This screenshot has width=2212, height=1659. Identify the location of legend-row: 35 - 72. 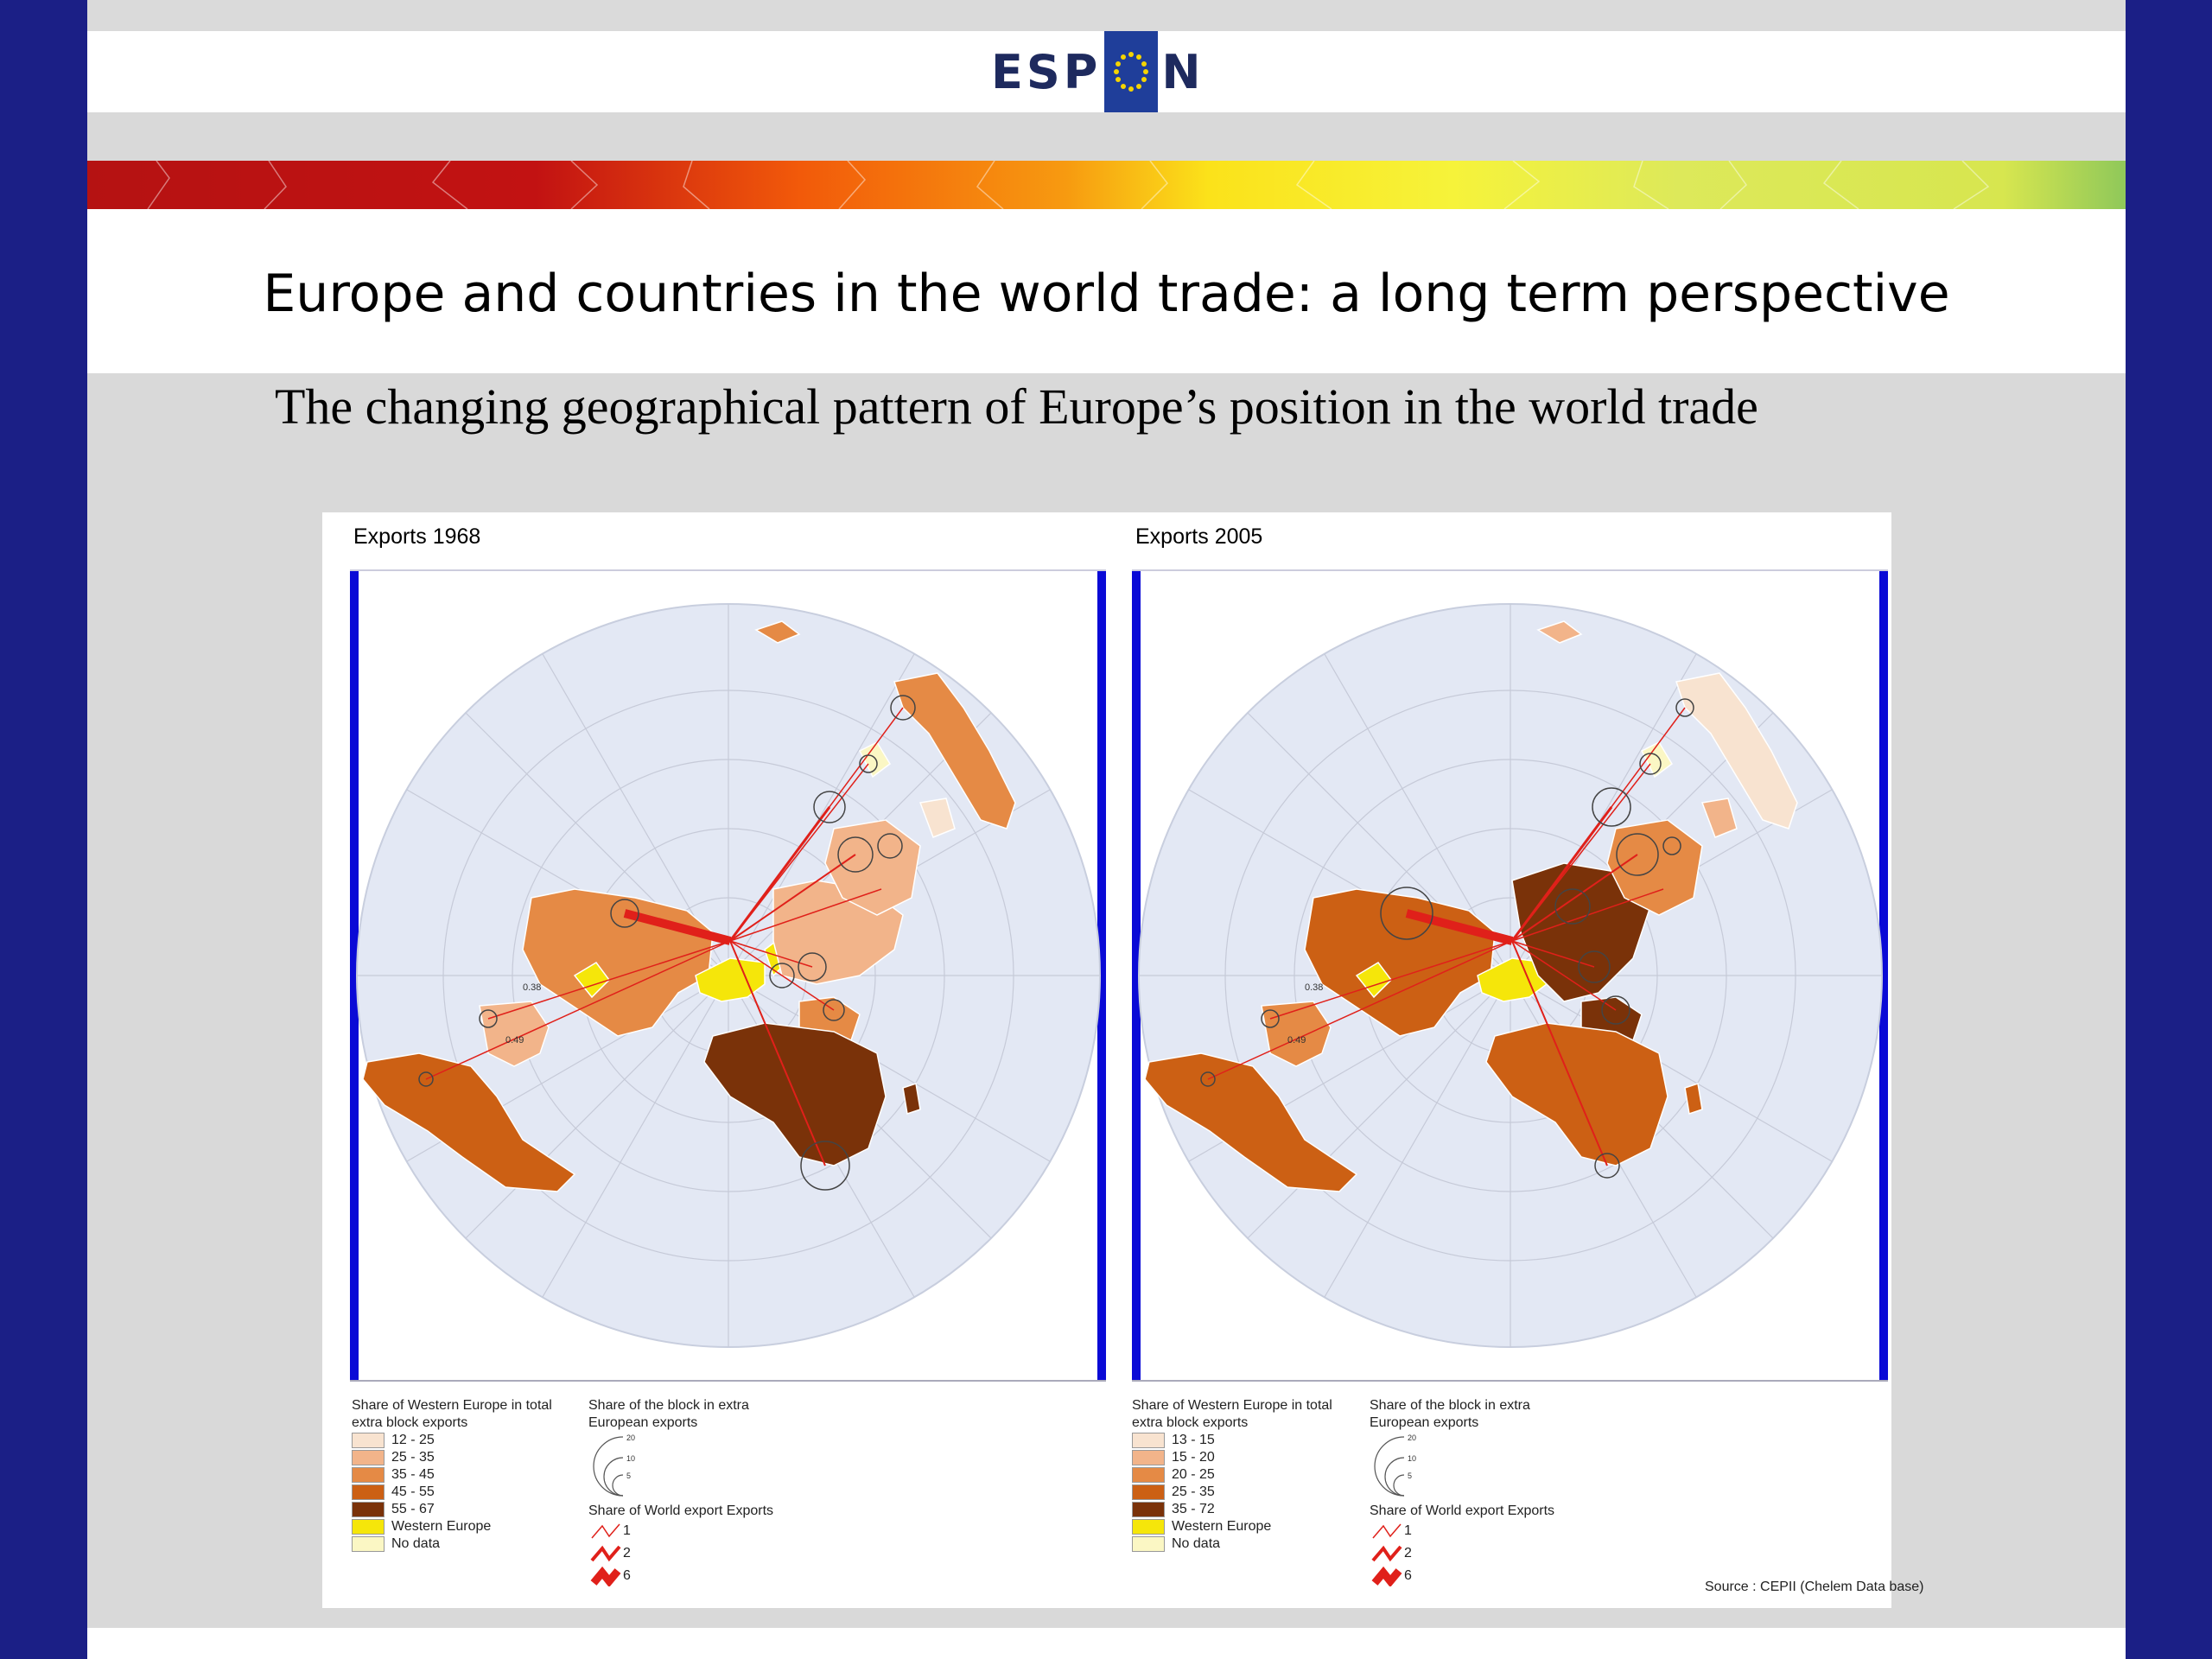
(1244, 1509).